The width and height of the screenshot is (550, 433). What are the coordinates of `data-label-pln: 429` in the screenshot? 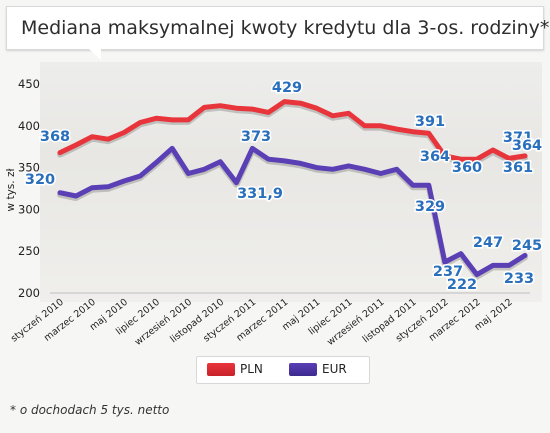 It's located at (287, 88).